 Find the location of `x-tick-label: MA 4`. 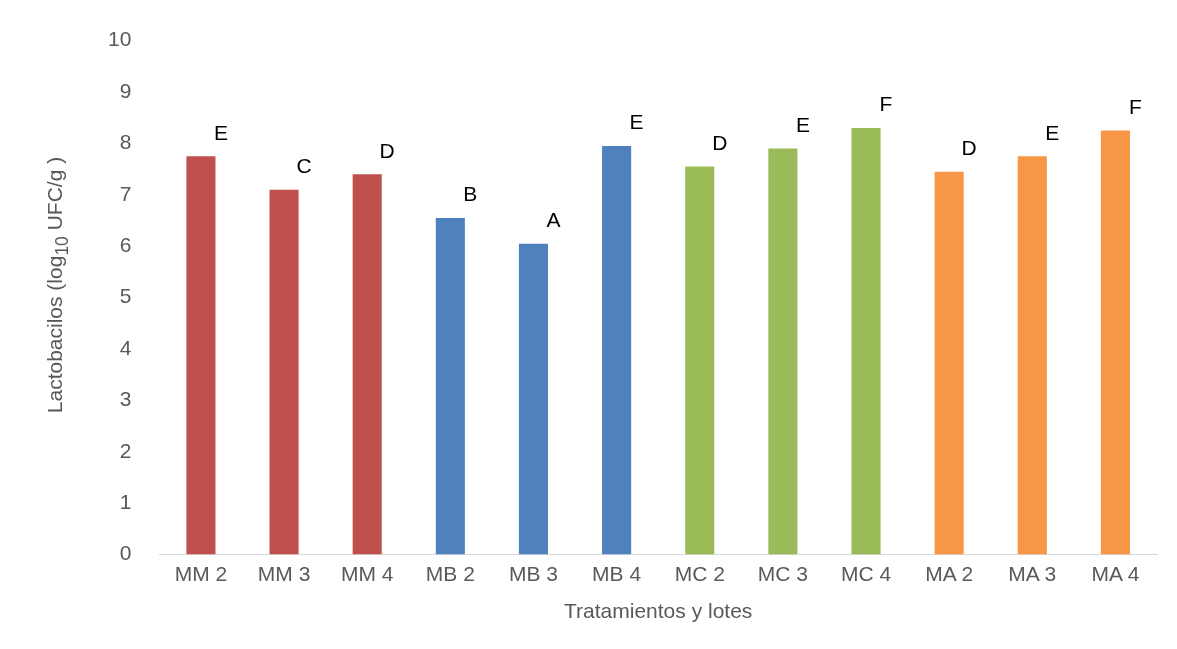

x-tick-label: MA 4 is located at coordinates (1115, 573).